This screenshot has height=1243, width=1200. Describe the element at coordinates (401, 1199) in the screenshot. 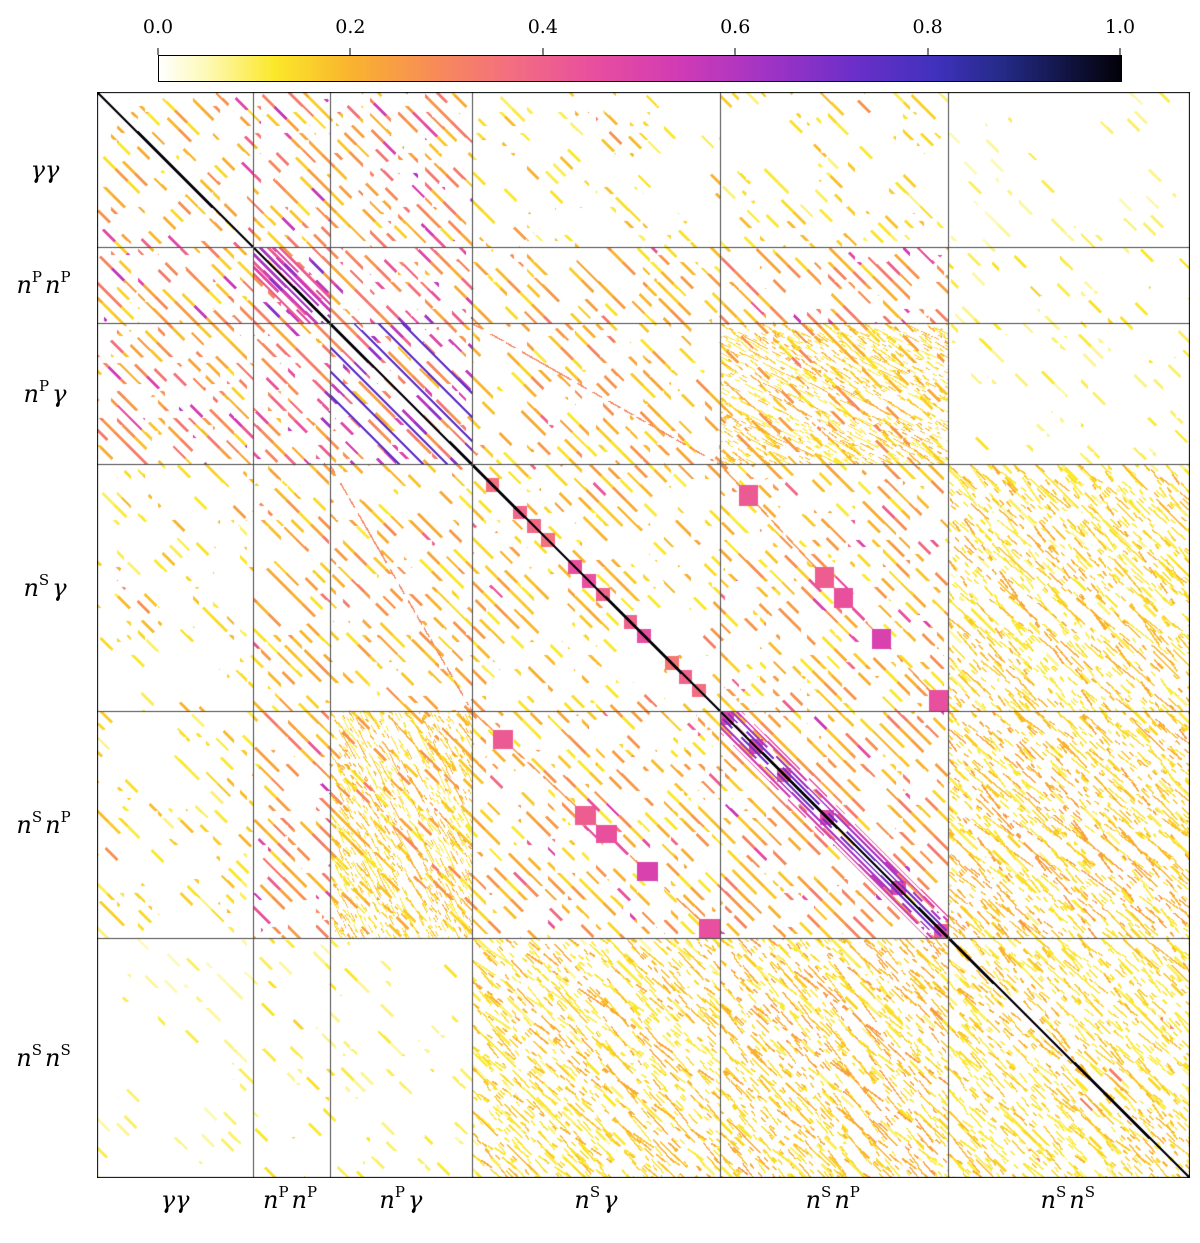

I see `col-label-np-gamma: nP γ` at that location.